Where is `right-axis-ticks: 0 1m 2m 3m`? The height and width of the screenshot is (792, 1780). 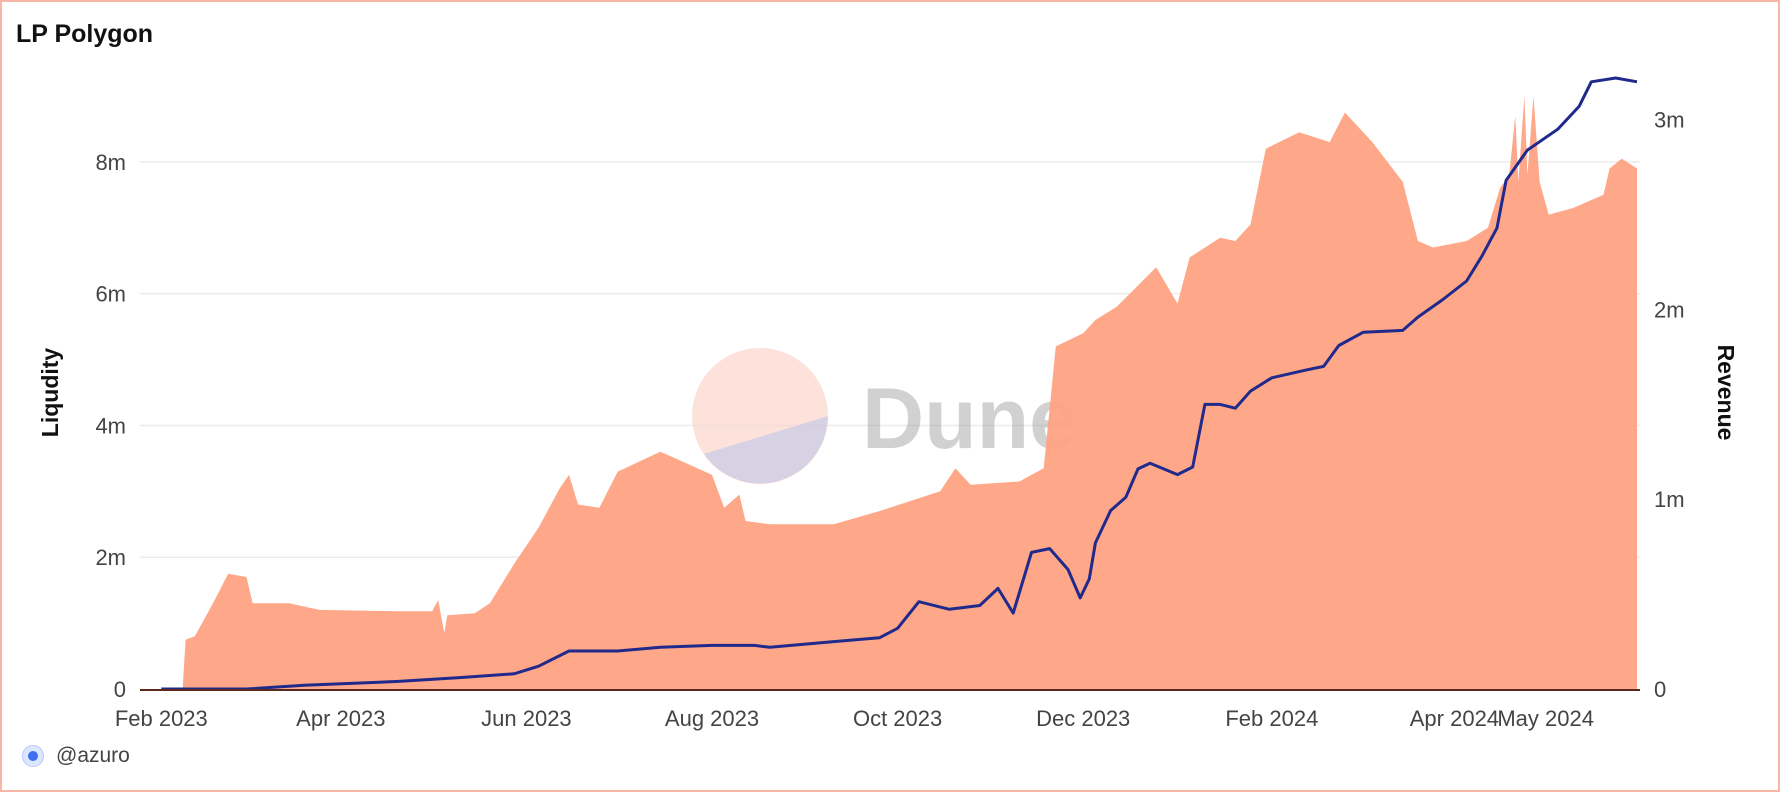 right-axis-ticks: 0 1m 2m 3m is located at coordinates (1669, 405).